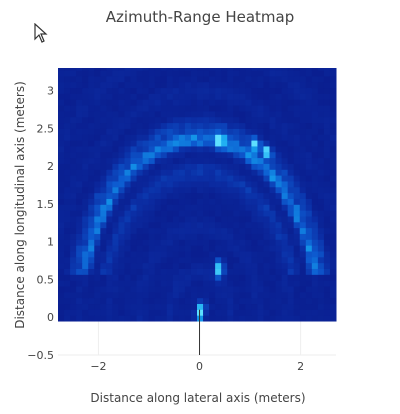 Image resolution: width=400 pixels, height=414 pixels. I want to click on y-tick-label: 1.5, so click(46, 204).